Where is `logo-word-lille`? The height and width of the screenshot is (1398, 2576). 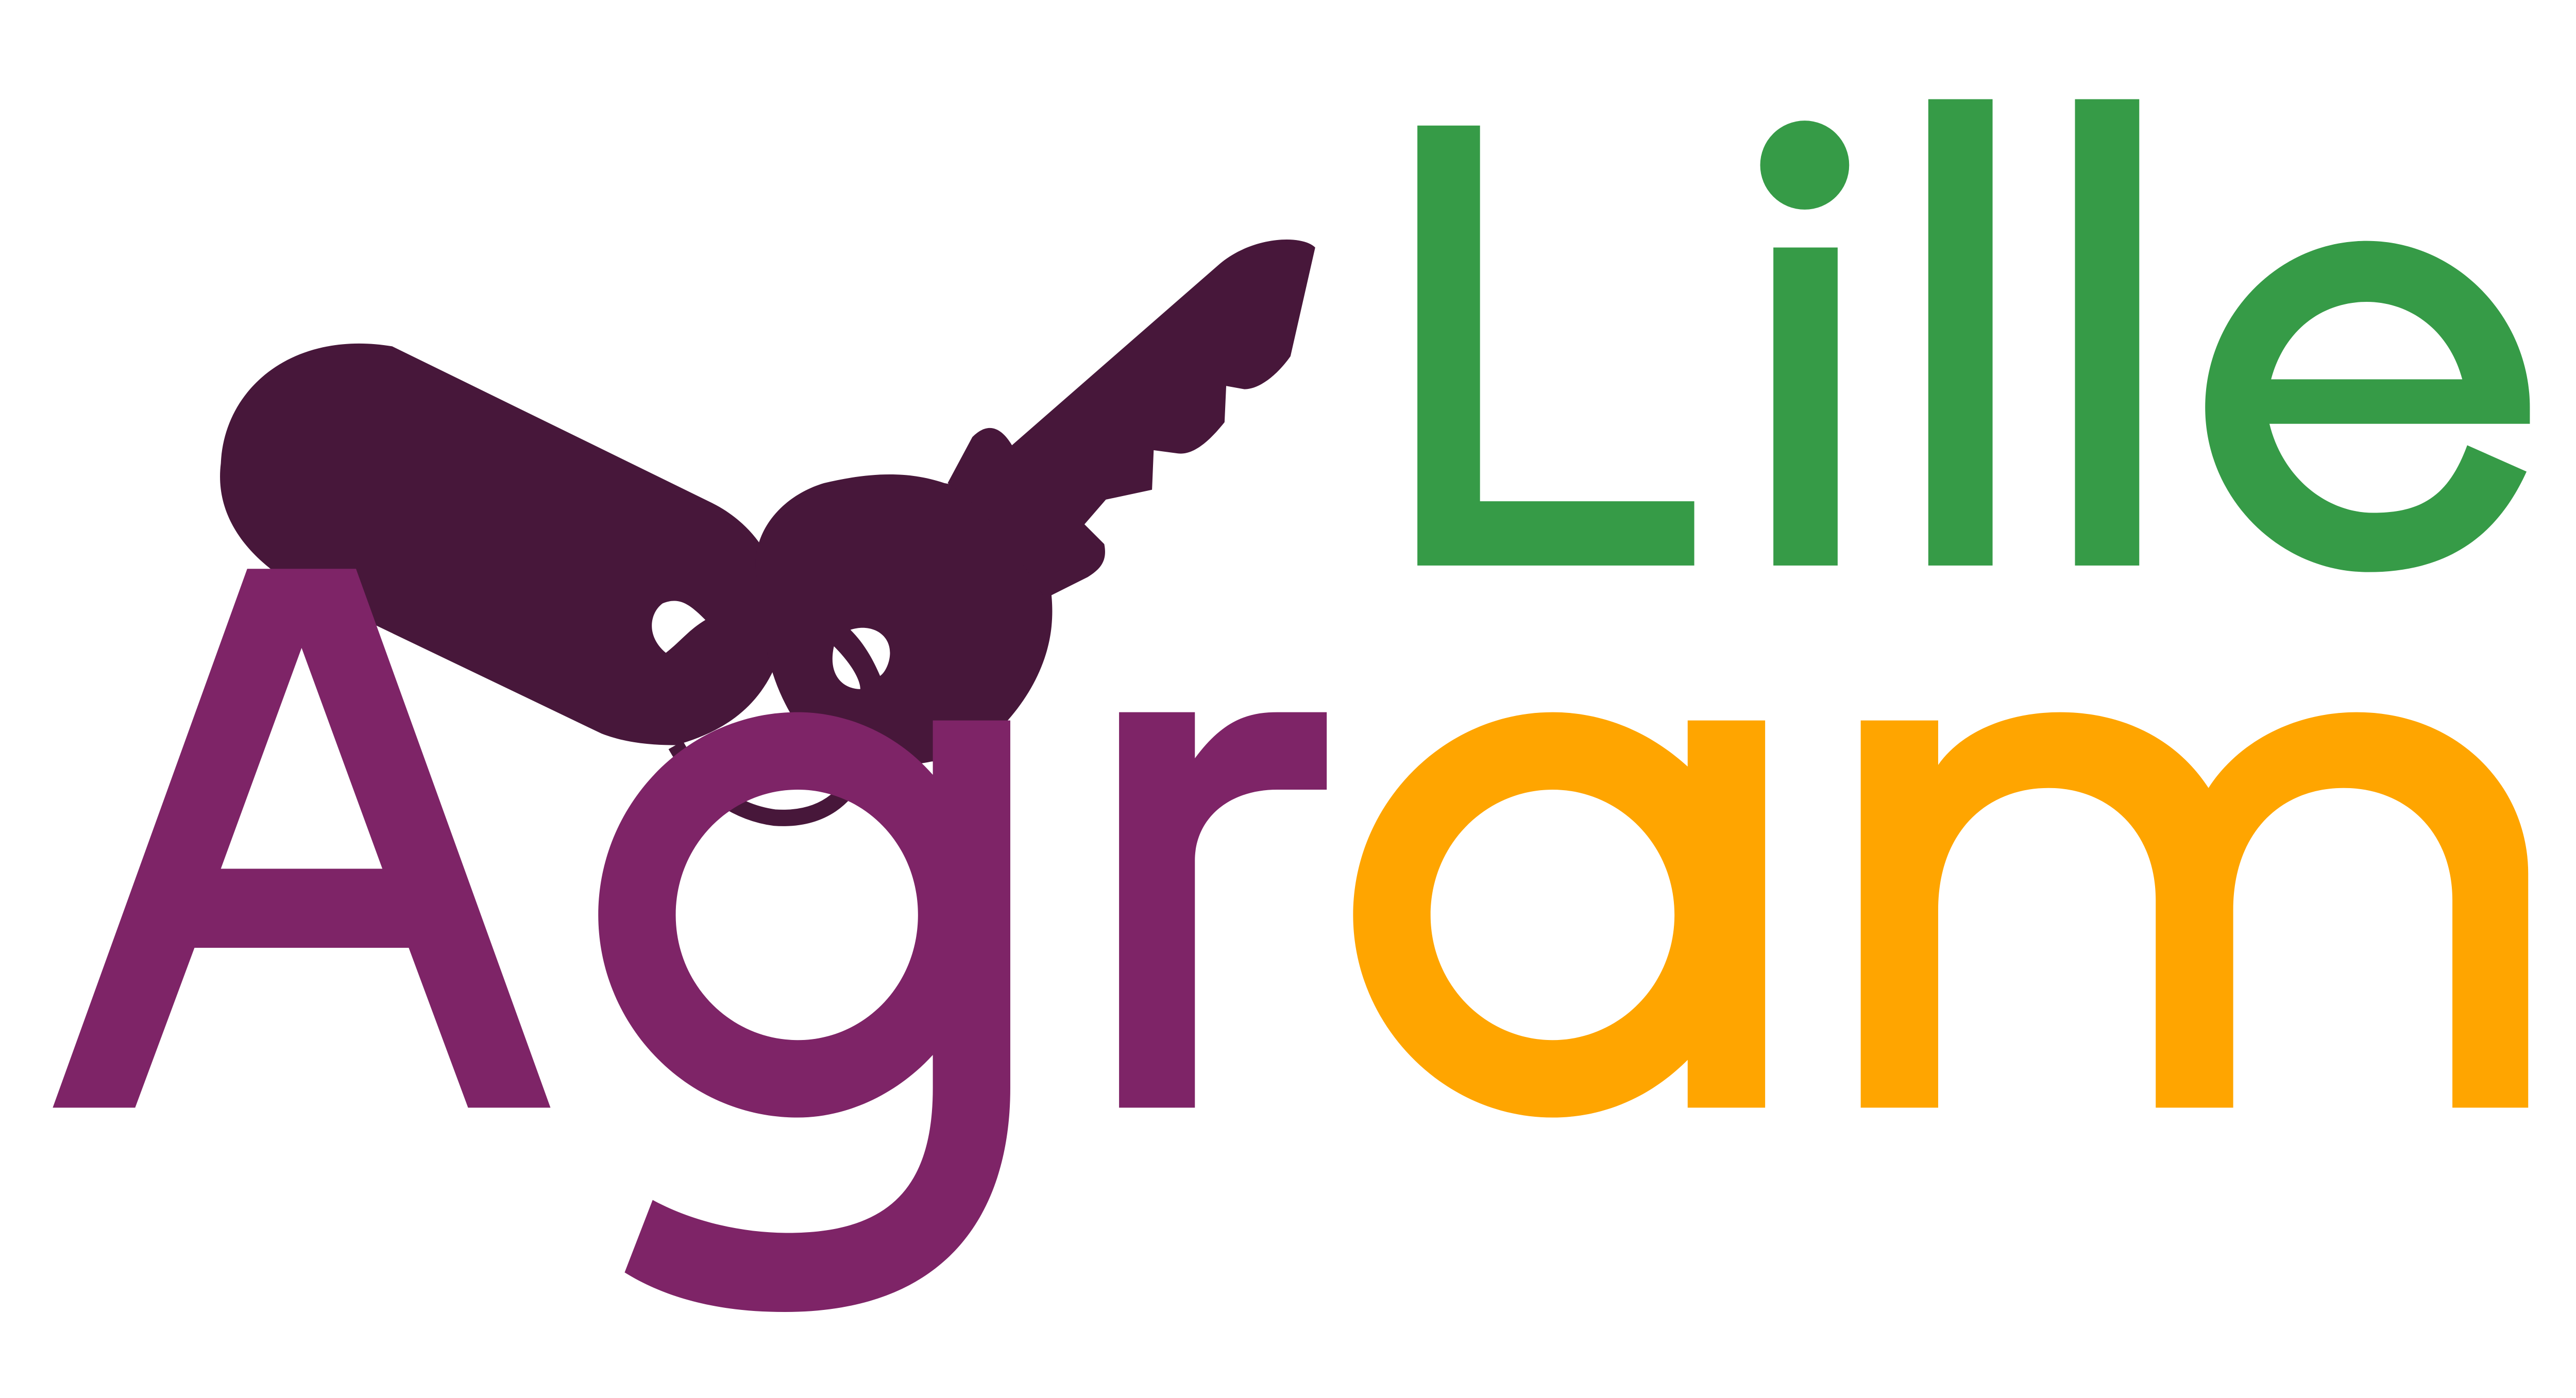
logo-word-lille is located at coordinates (1973, 336).